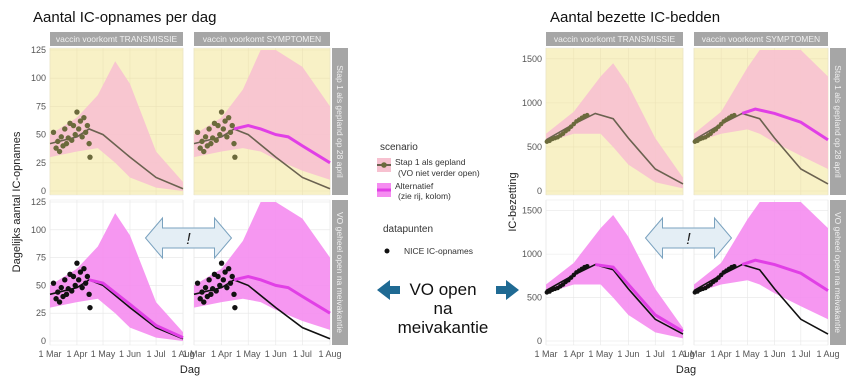  I want to click on strip-row-label: Stap 1 als gepland op 28 april, so click(340, 121).